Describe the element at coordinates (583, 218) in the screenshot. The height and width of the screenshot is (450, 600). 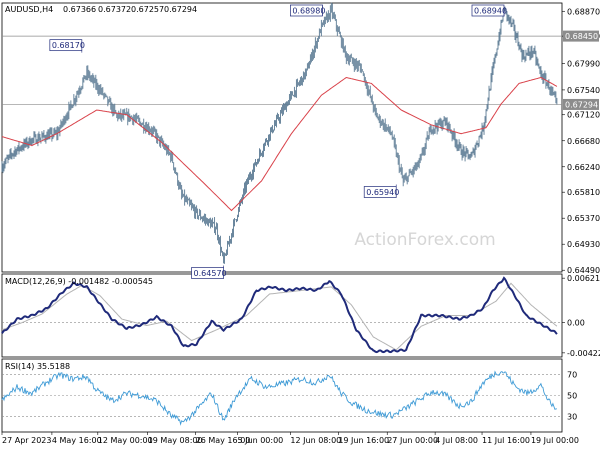
I see `main-y-tick-label: 0.65370` at that location.